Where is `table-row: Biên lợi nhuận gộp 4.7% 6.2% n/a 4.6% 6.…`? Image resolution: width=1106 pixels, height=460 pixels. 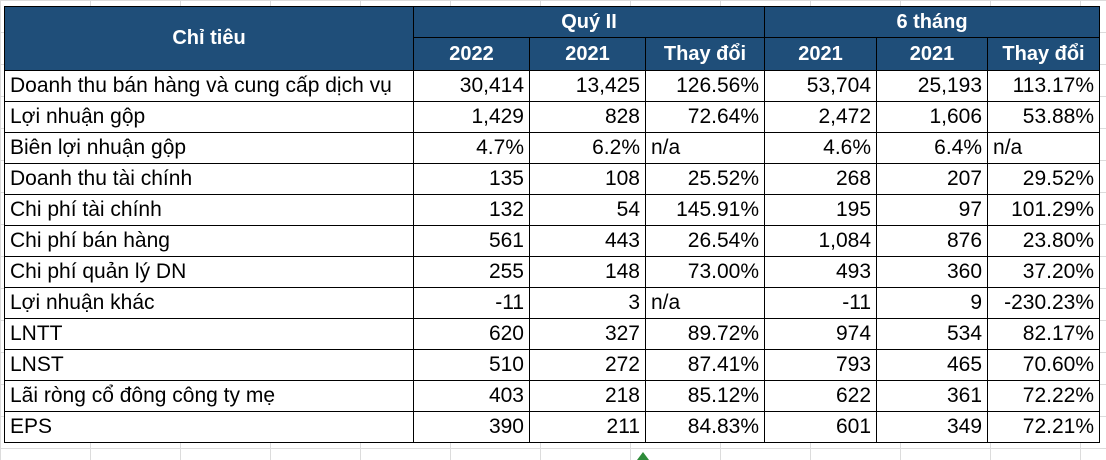
table-row: Biên lợi nhuận gộp 4.7% 6.2% n/a 4.6% 6.… is located at coordinates (552, 148).